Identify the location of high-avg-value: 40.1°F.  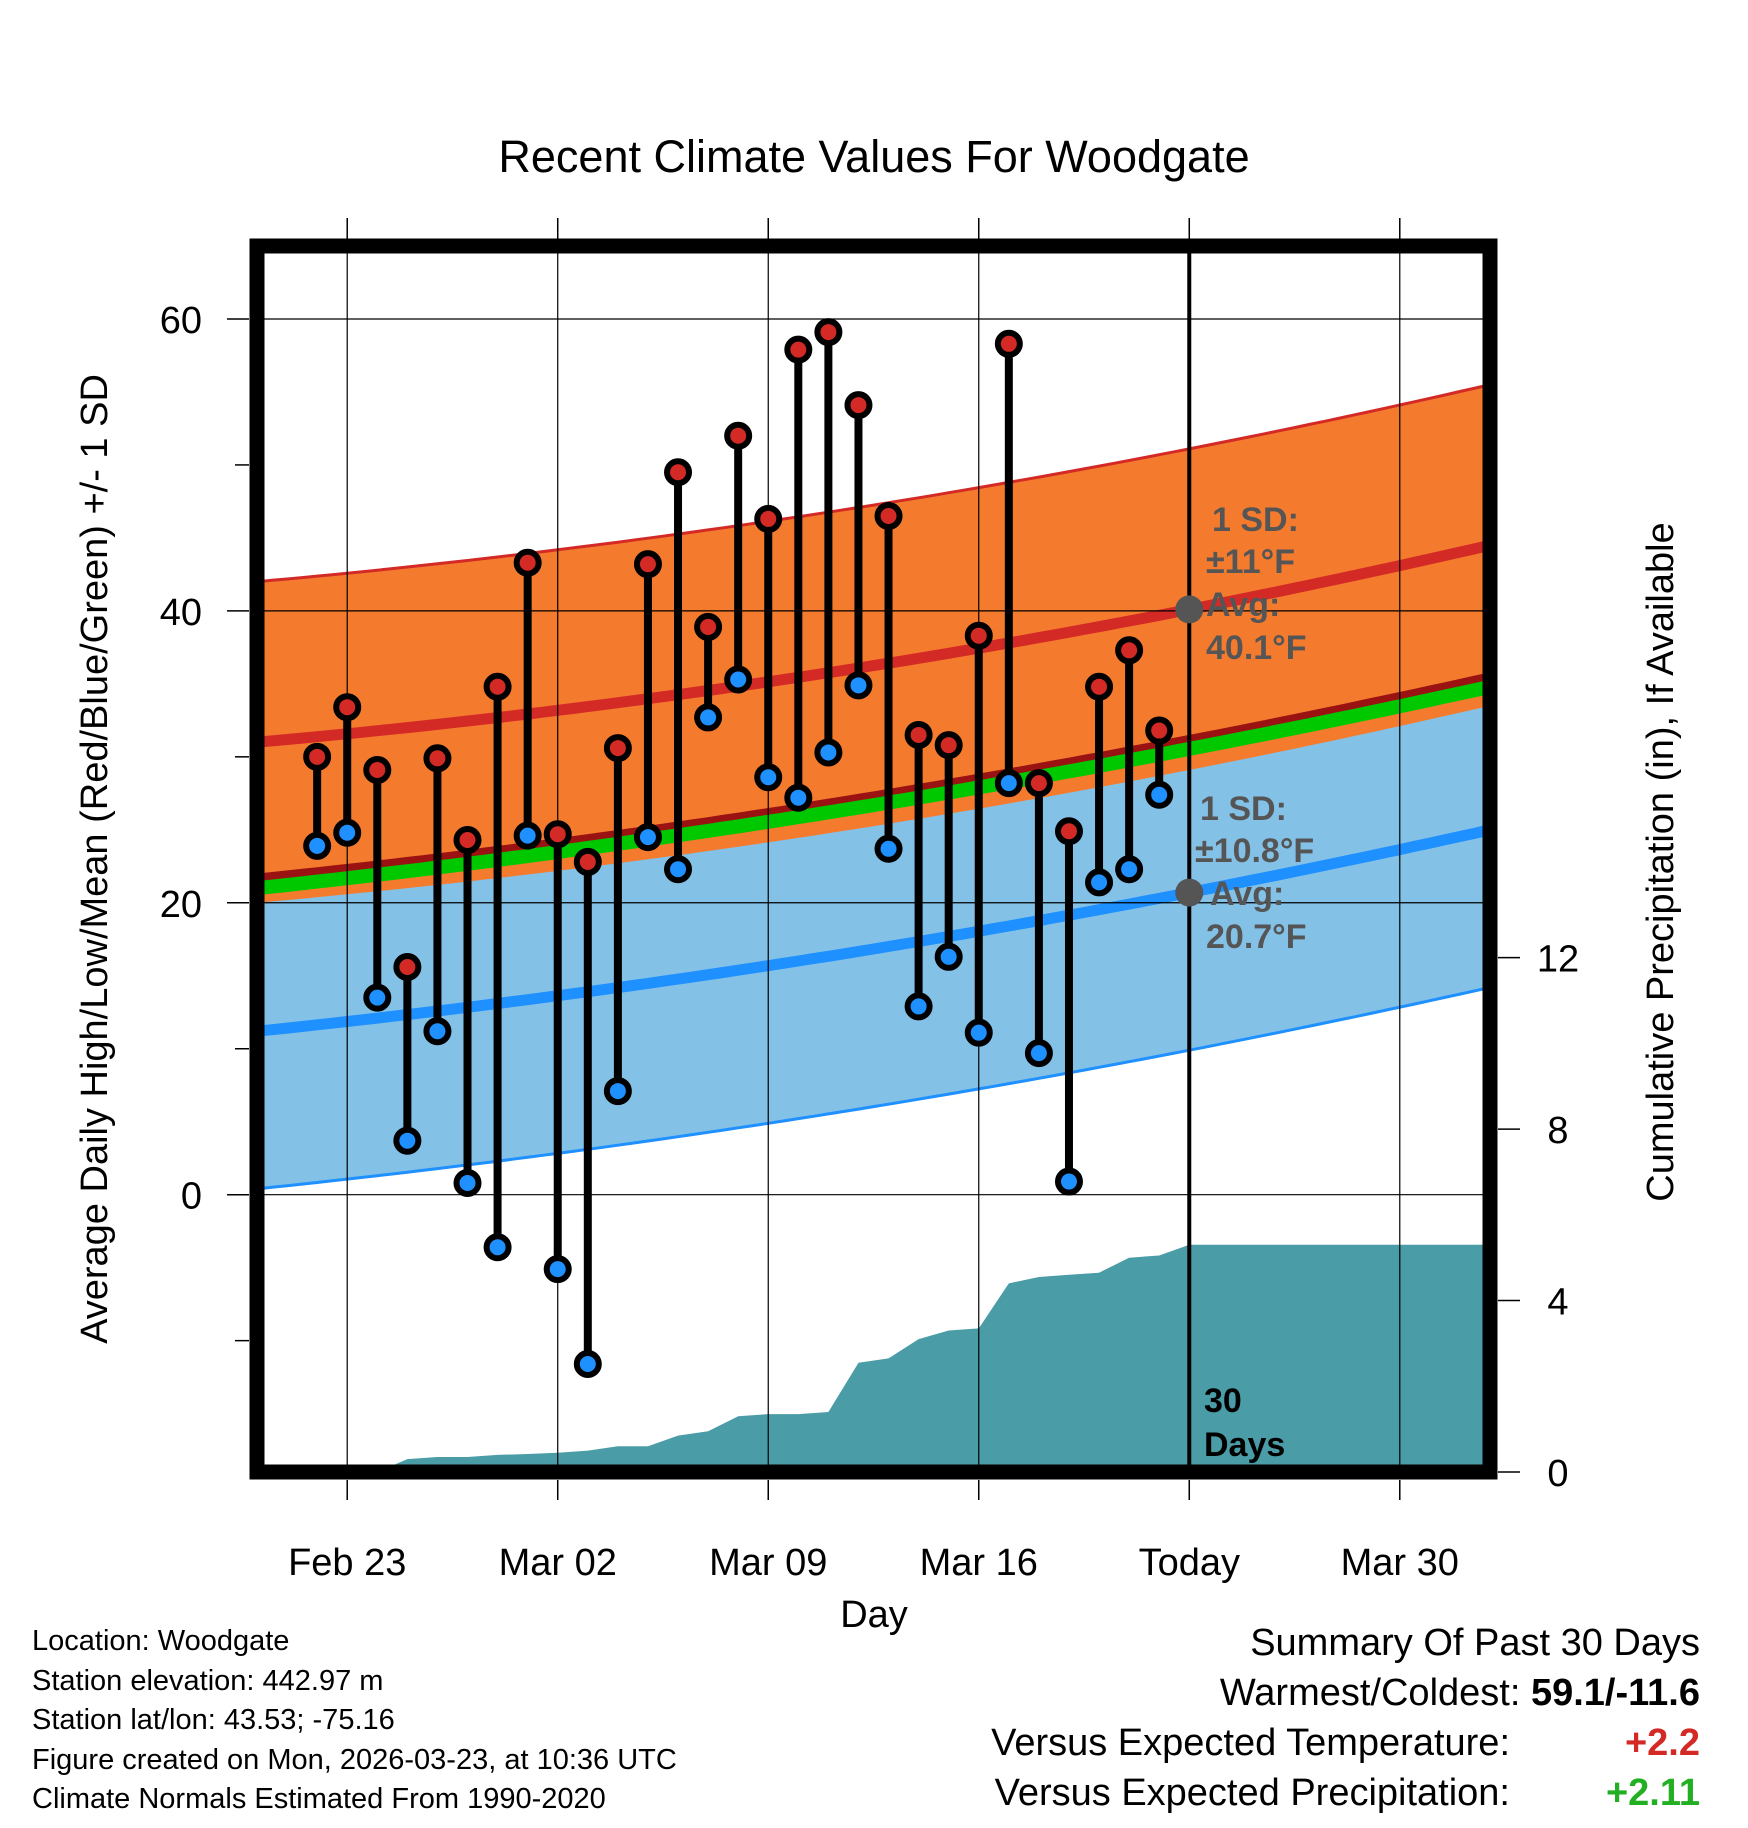
(1256, 648).